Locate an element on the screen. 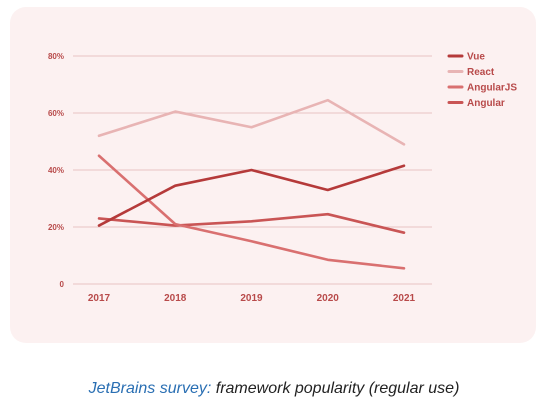 This screenshot has height=409, width=548. y-tick-label: 40% is located at coordinates (56, 170).